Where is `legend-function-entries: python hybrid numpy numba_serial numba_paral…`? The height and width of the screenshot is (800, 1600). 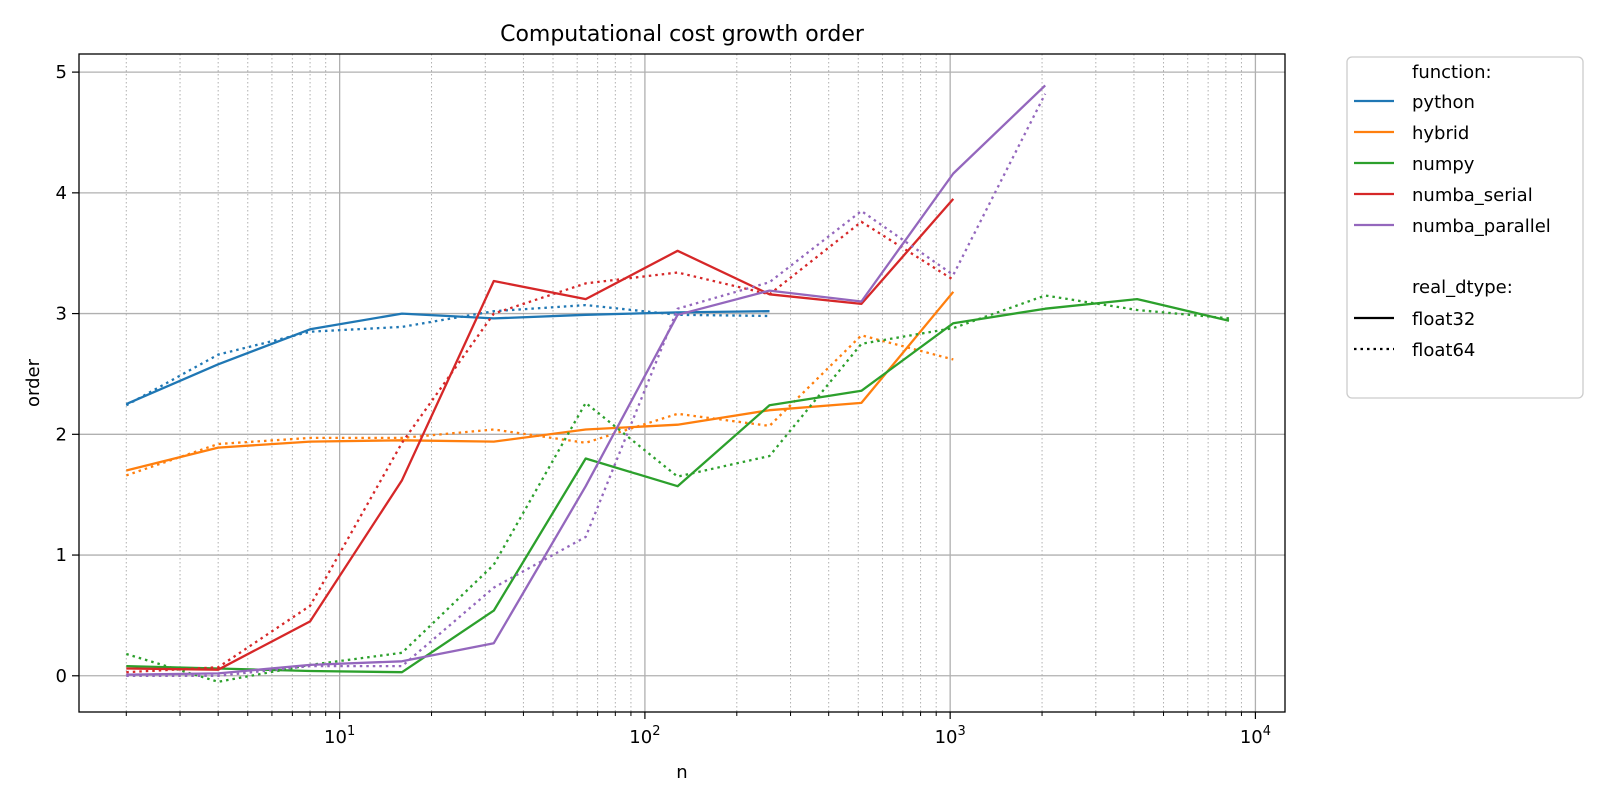
legend-function-entries: python hybrid numpy numba_serial numba_paral… is located at coordinates (1452, 164).